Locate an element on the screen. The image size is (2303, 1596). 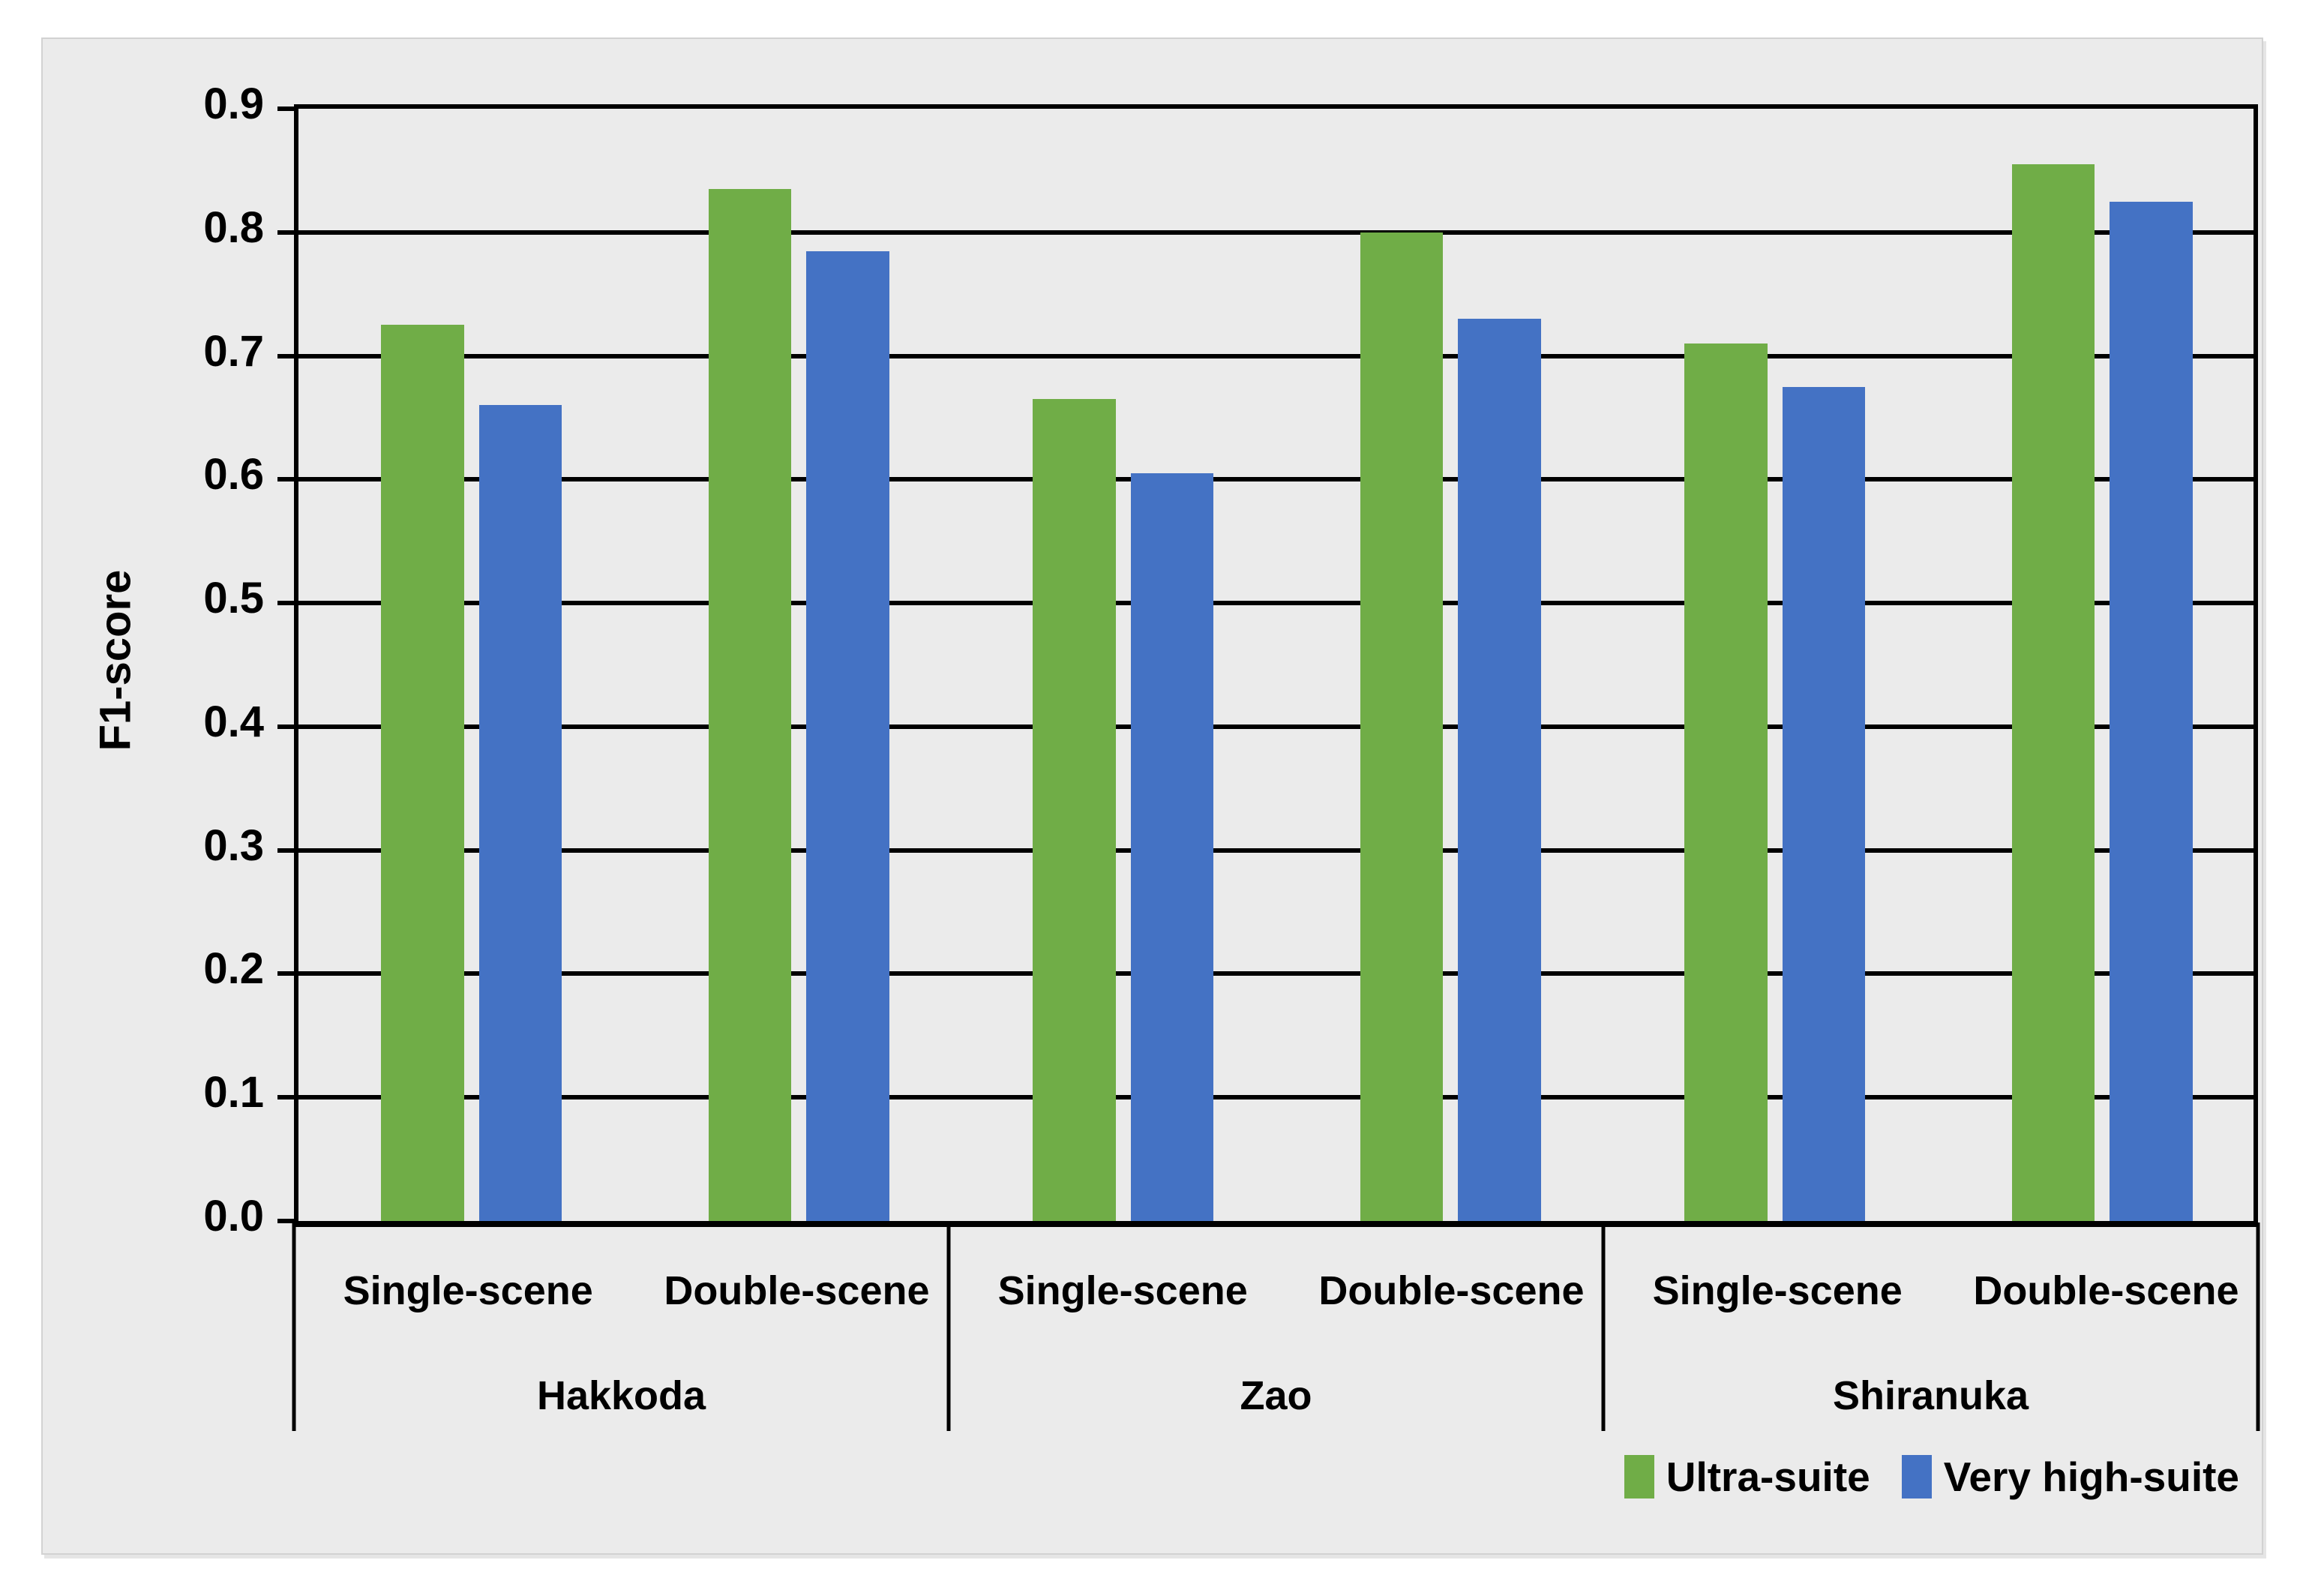
y-tick-label: 0.7 is located at coordinates (233, 351).